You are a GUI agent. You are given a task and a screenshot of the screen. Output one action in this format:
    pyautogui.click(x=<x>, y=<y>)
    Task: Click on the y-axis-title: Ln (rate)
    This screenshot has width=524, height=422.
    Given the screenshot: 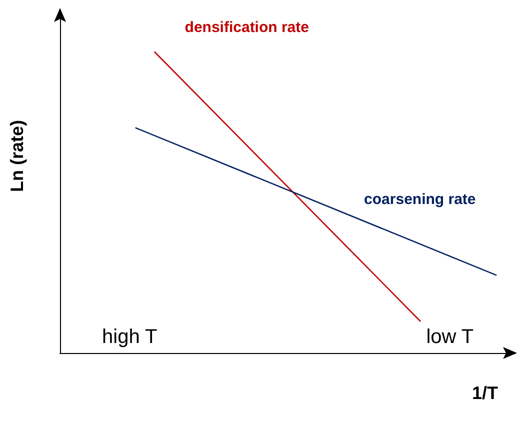 What is the action you would take?
    pyautogui.click(x=17, y=156)
    